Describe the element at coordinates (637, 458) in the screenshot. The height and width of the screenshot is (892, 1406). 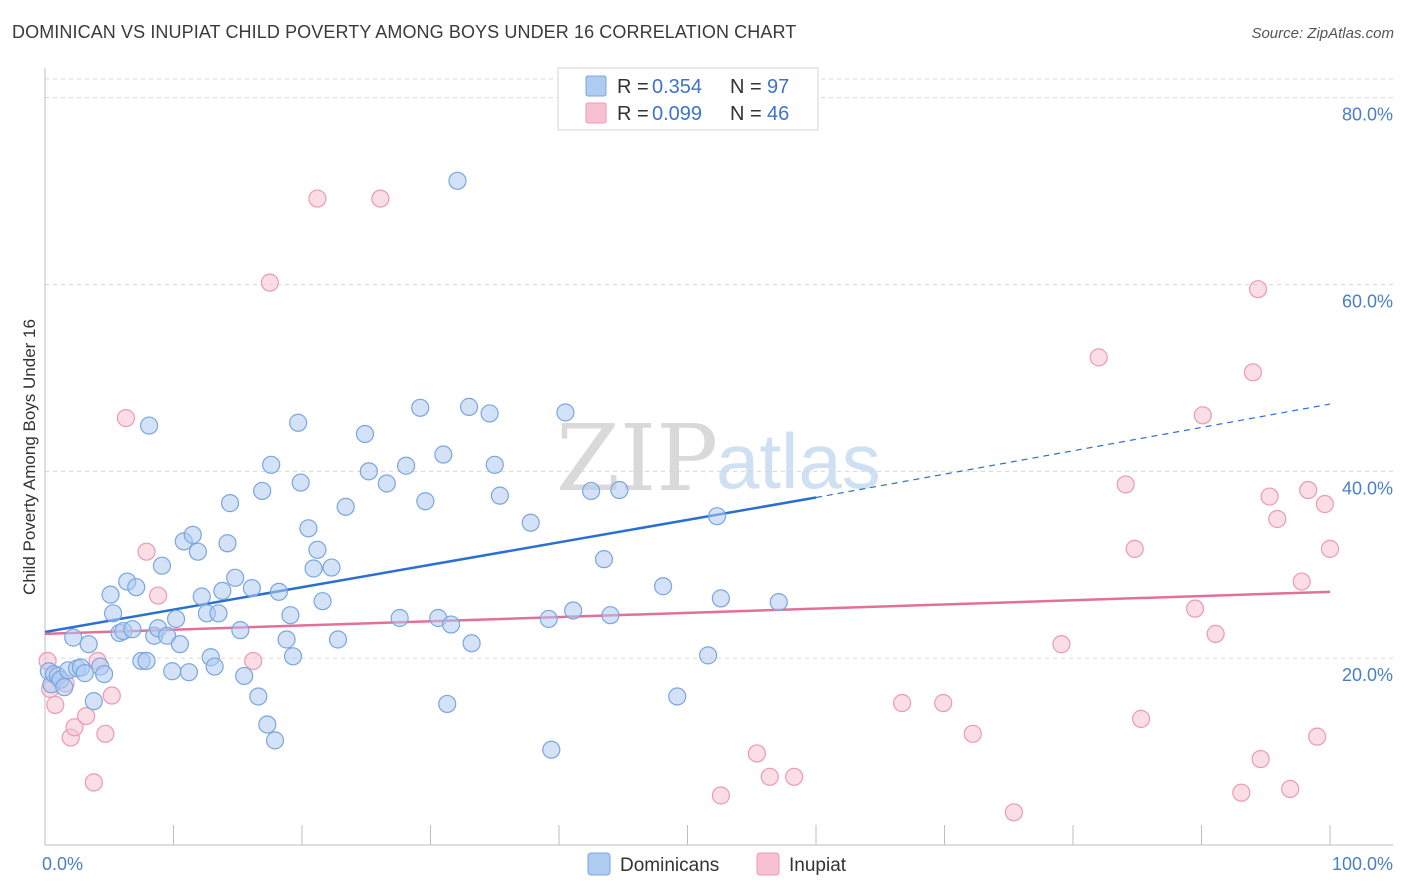
I see `watermark-zip: ZIP` at that location.